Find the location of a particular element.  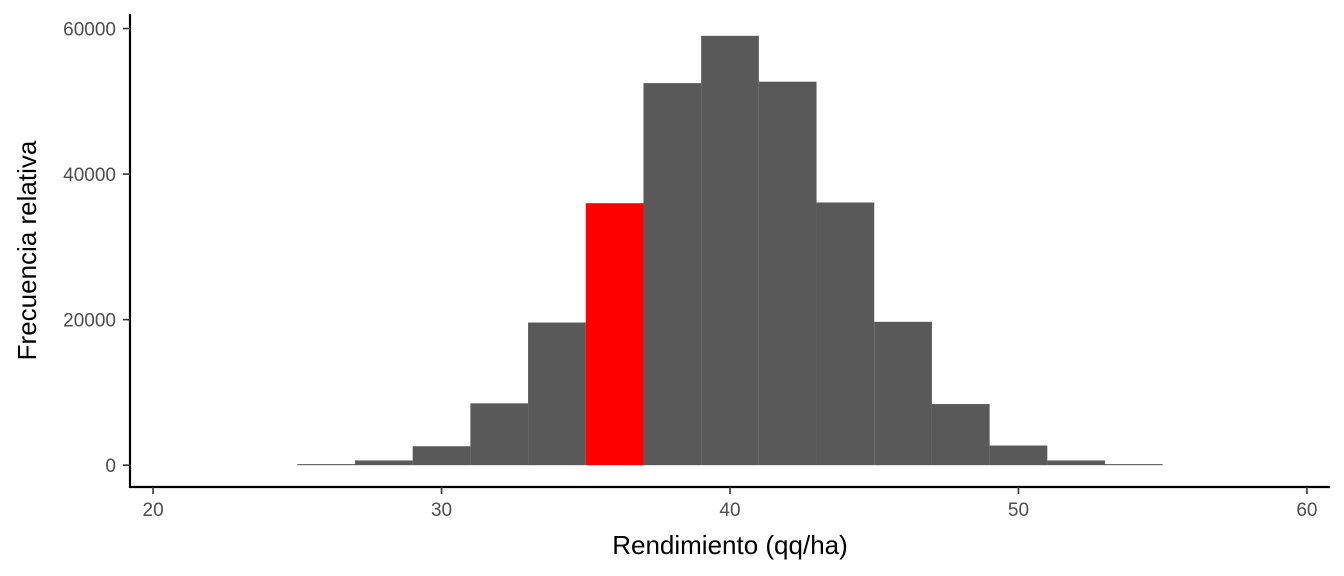

x-tick-label: 20 is located at coordinates (153, 510).